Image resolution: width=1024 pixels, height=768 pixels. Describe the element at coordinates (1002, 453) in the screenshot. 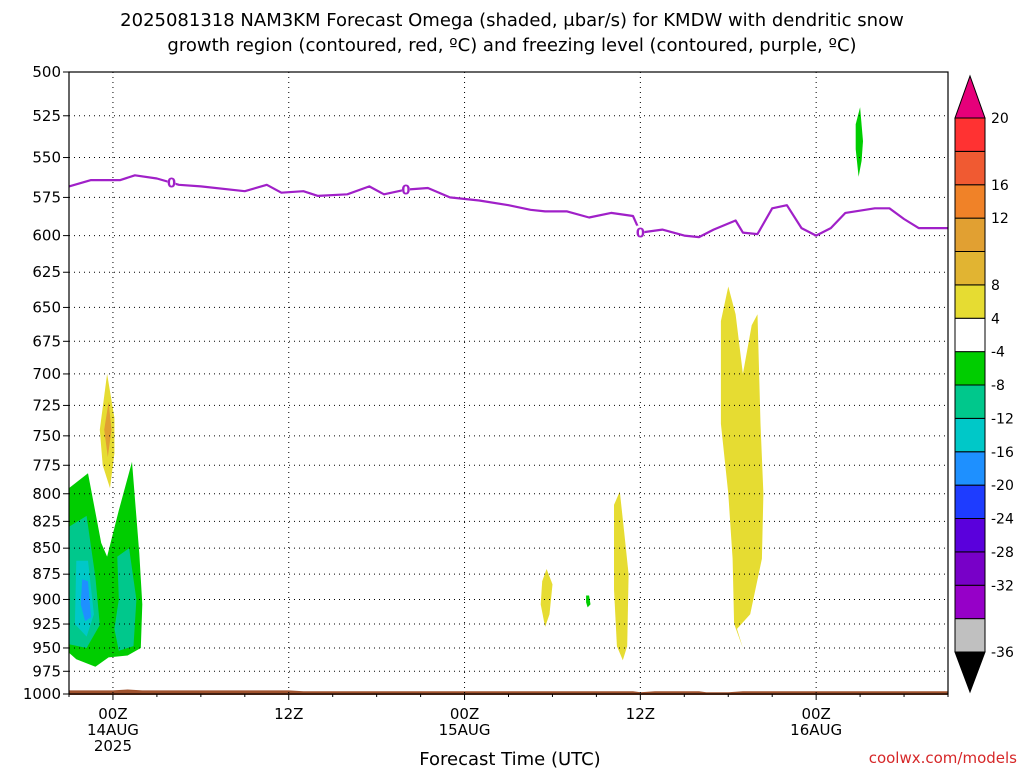

I see `colorbar-label: -16` at that location.